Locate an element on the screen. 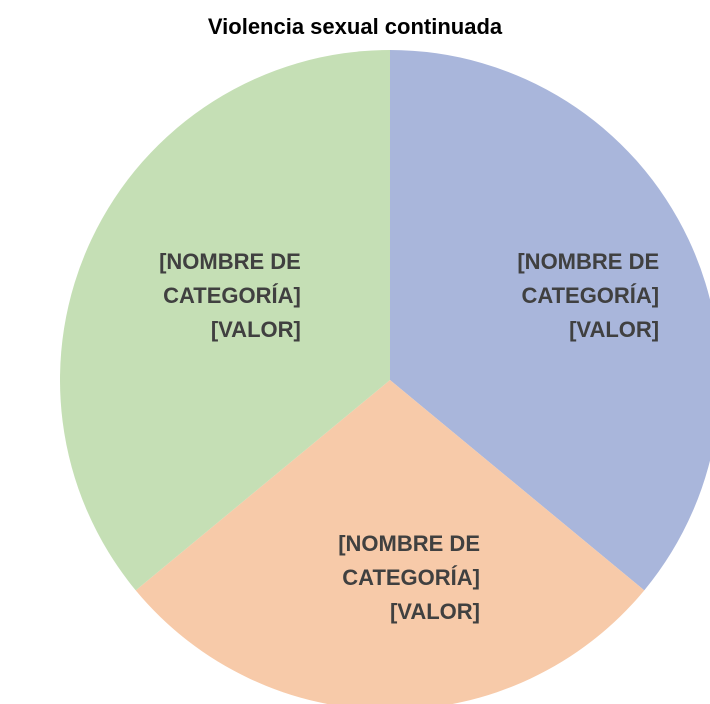 This screenshot has width=710, height=704. chart-title: Violencia sexual continuada is located at coordinates (355, 26).